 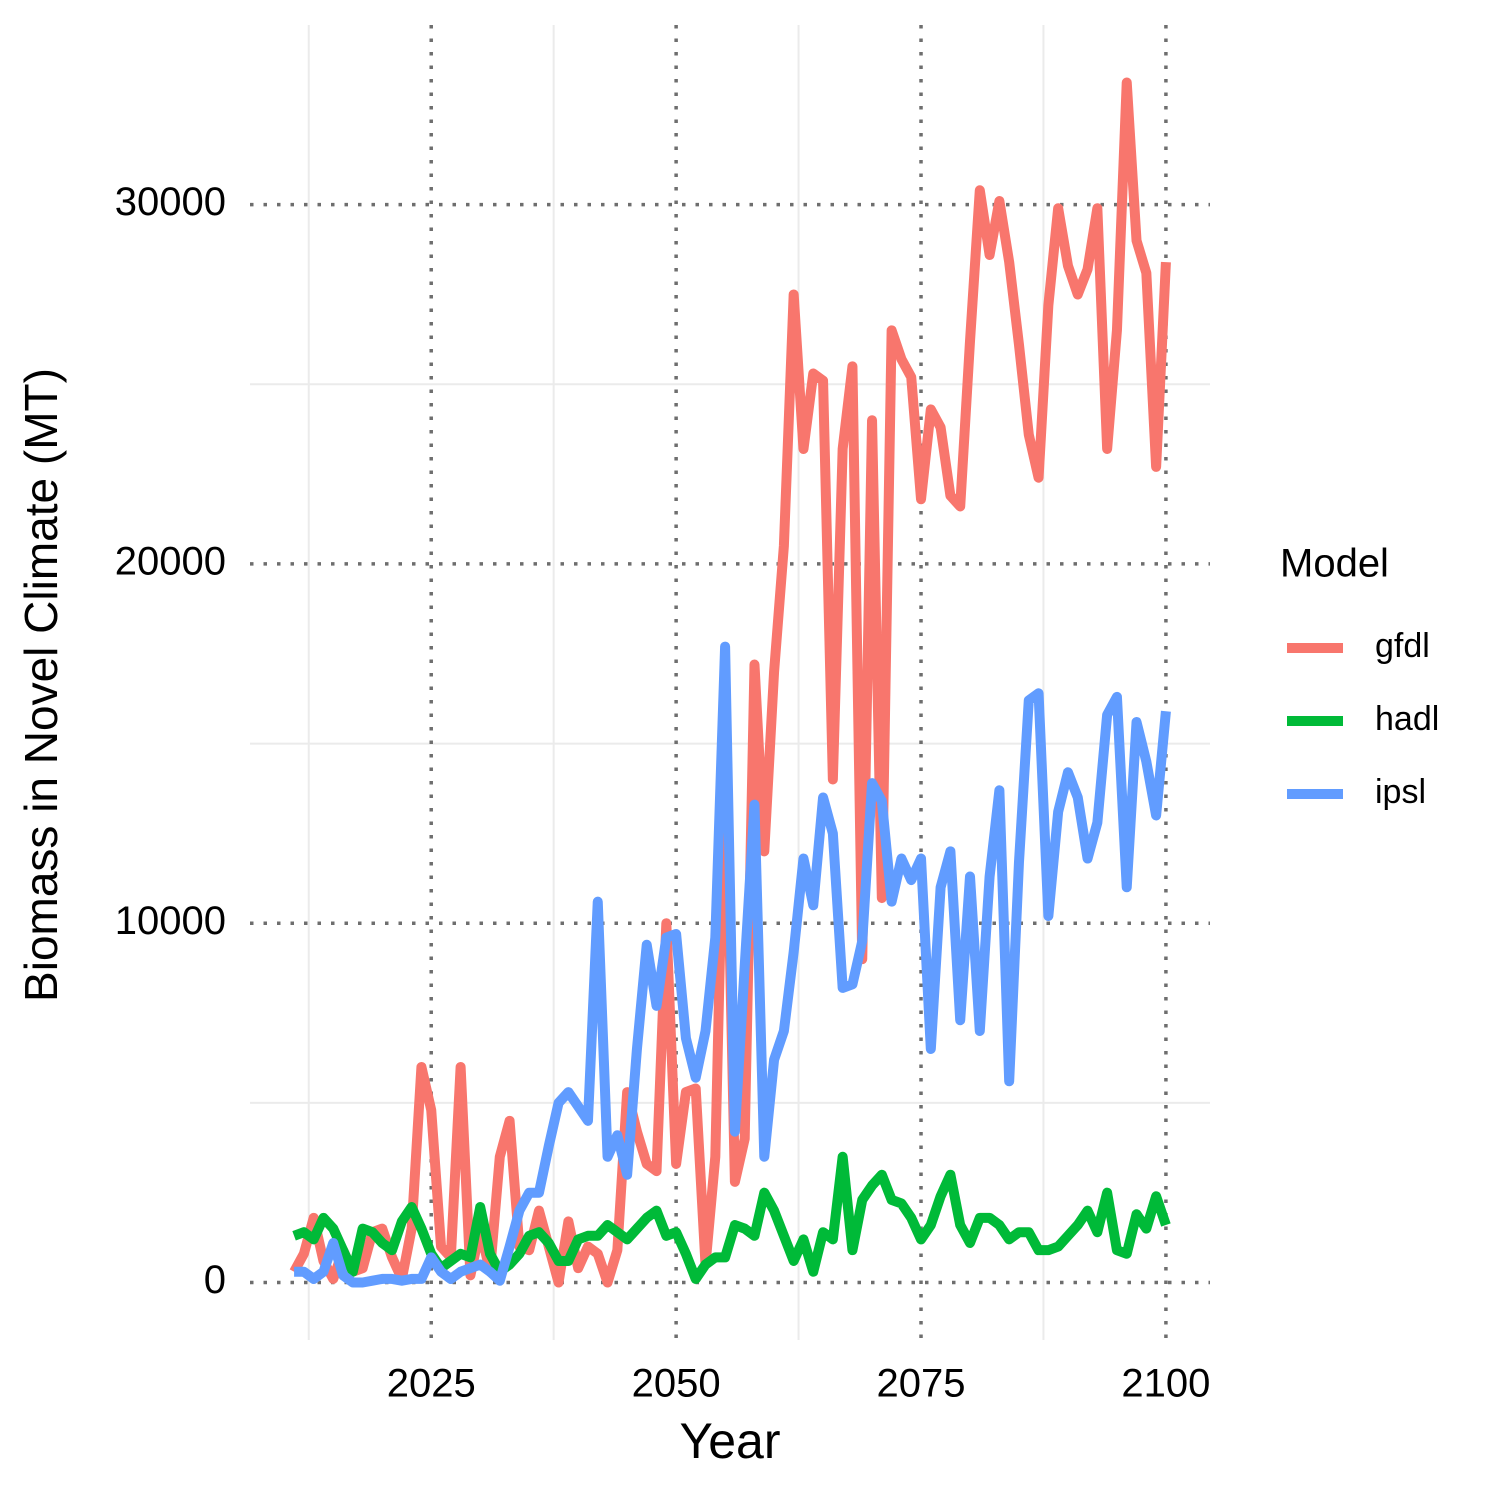 What do you see at coordinates (215, 1280) in the screenshot?
I see `y-tick-label: 0` at bounding box center [215, 1280].